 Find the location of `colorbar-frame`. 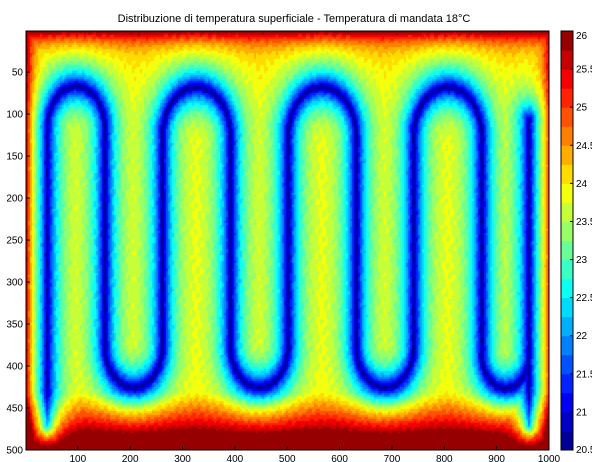

colorbar-frame is located at coordinates (567, 240).